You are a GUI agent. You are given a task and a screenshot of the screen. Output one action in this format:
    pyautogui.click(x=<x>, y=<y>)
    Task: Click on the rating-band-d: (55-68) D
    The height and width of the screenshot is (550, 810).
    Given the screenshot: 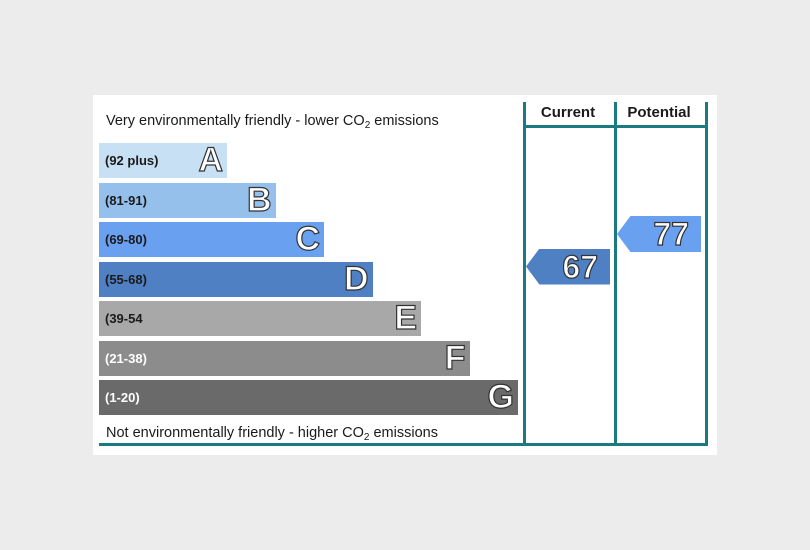 What is the action you would take?
    pyautogui.click(x=236, y=278)
    